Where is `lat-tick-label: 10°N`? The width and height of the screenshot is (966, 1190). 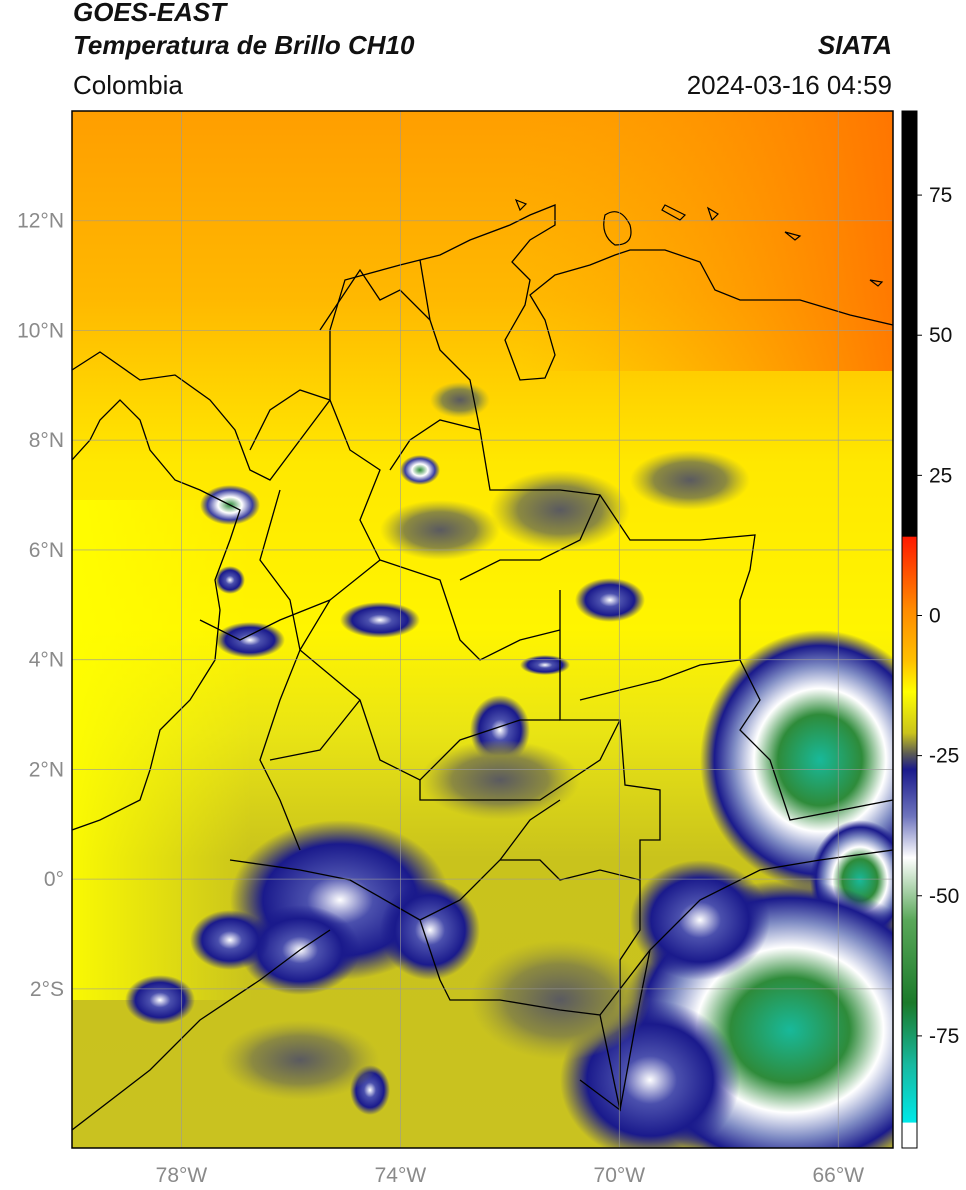 lat-tick-label: 10°N is located at coordinates (40, 330).